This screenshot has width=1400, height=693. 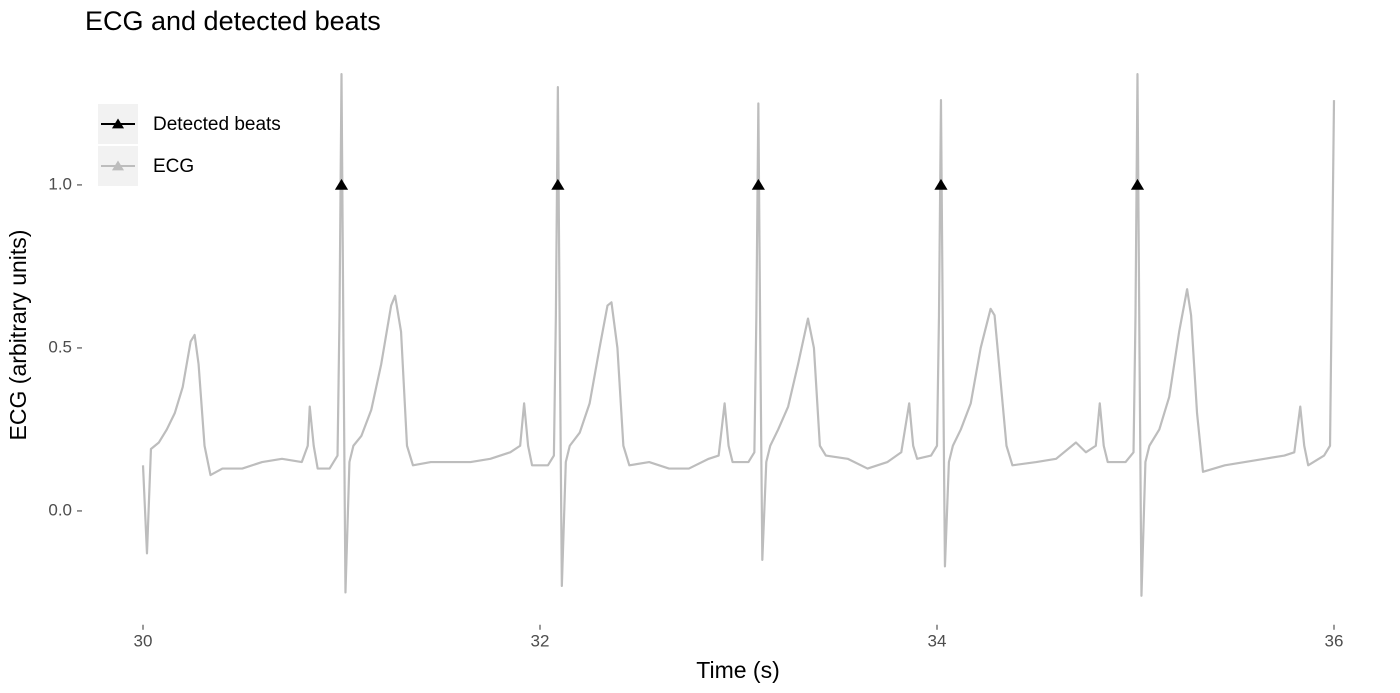 What do you see at coordinates (540, 640) in the screenshot?
I see `x-tick-label: 32` at bounding box center [540, 640].